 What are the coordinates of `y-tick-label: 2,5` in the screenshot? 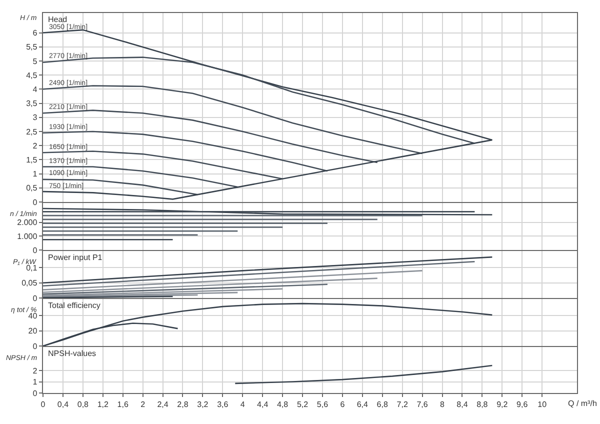 It's located at (32, 131).